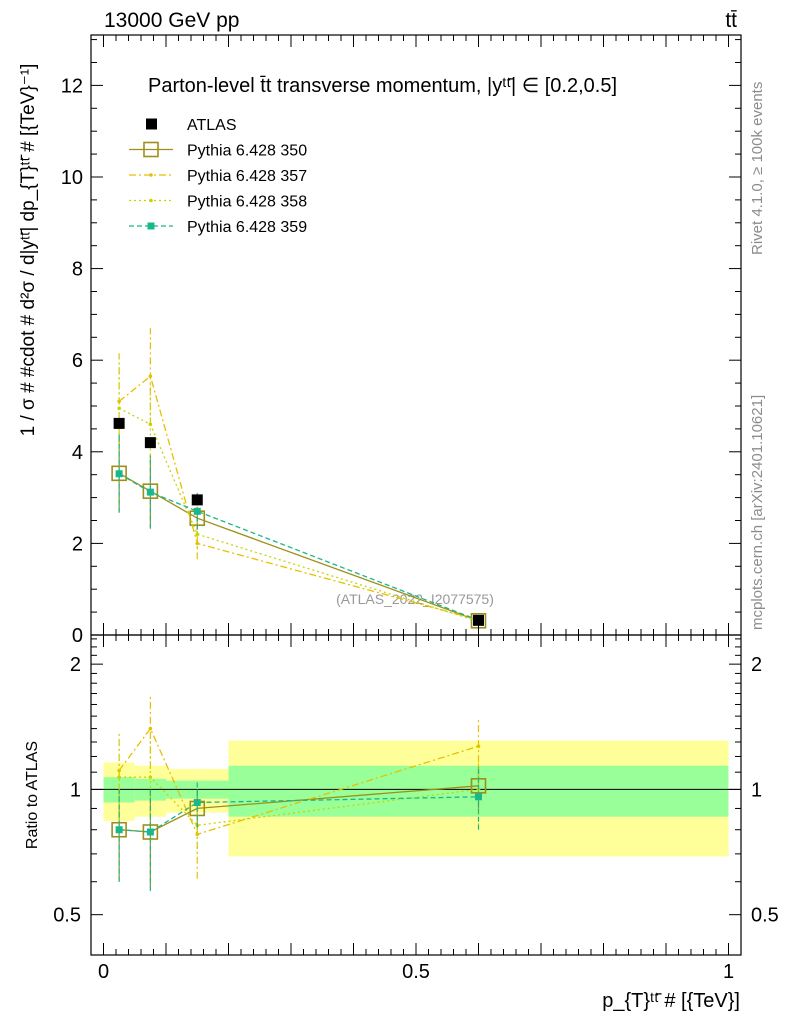 This screenshot has width=786, height=1029. I want to click on ratio-tick-label-right: 1, so click(756, 790).